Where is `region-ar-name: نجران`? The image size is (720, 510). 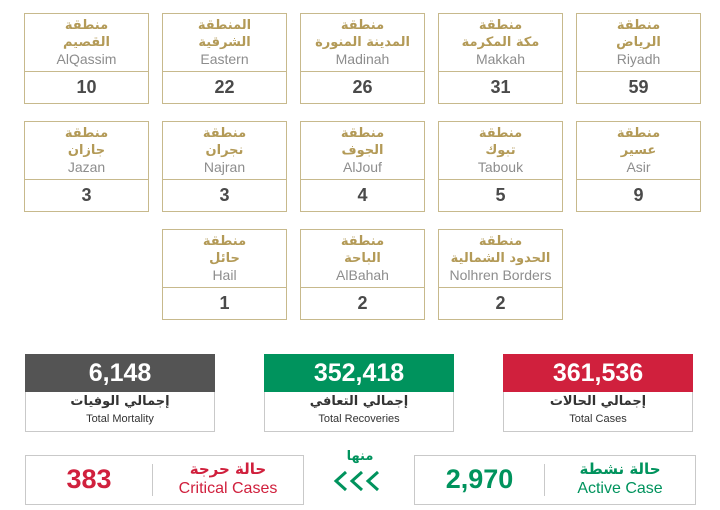 region-ar-name: نجران is located at coordinates (224, 150).